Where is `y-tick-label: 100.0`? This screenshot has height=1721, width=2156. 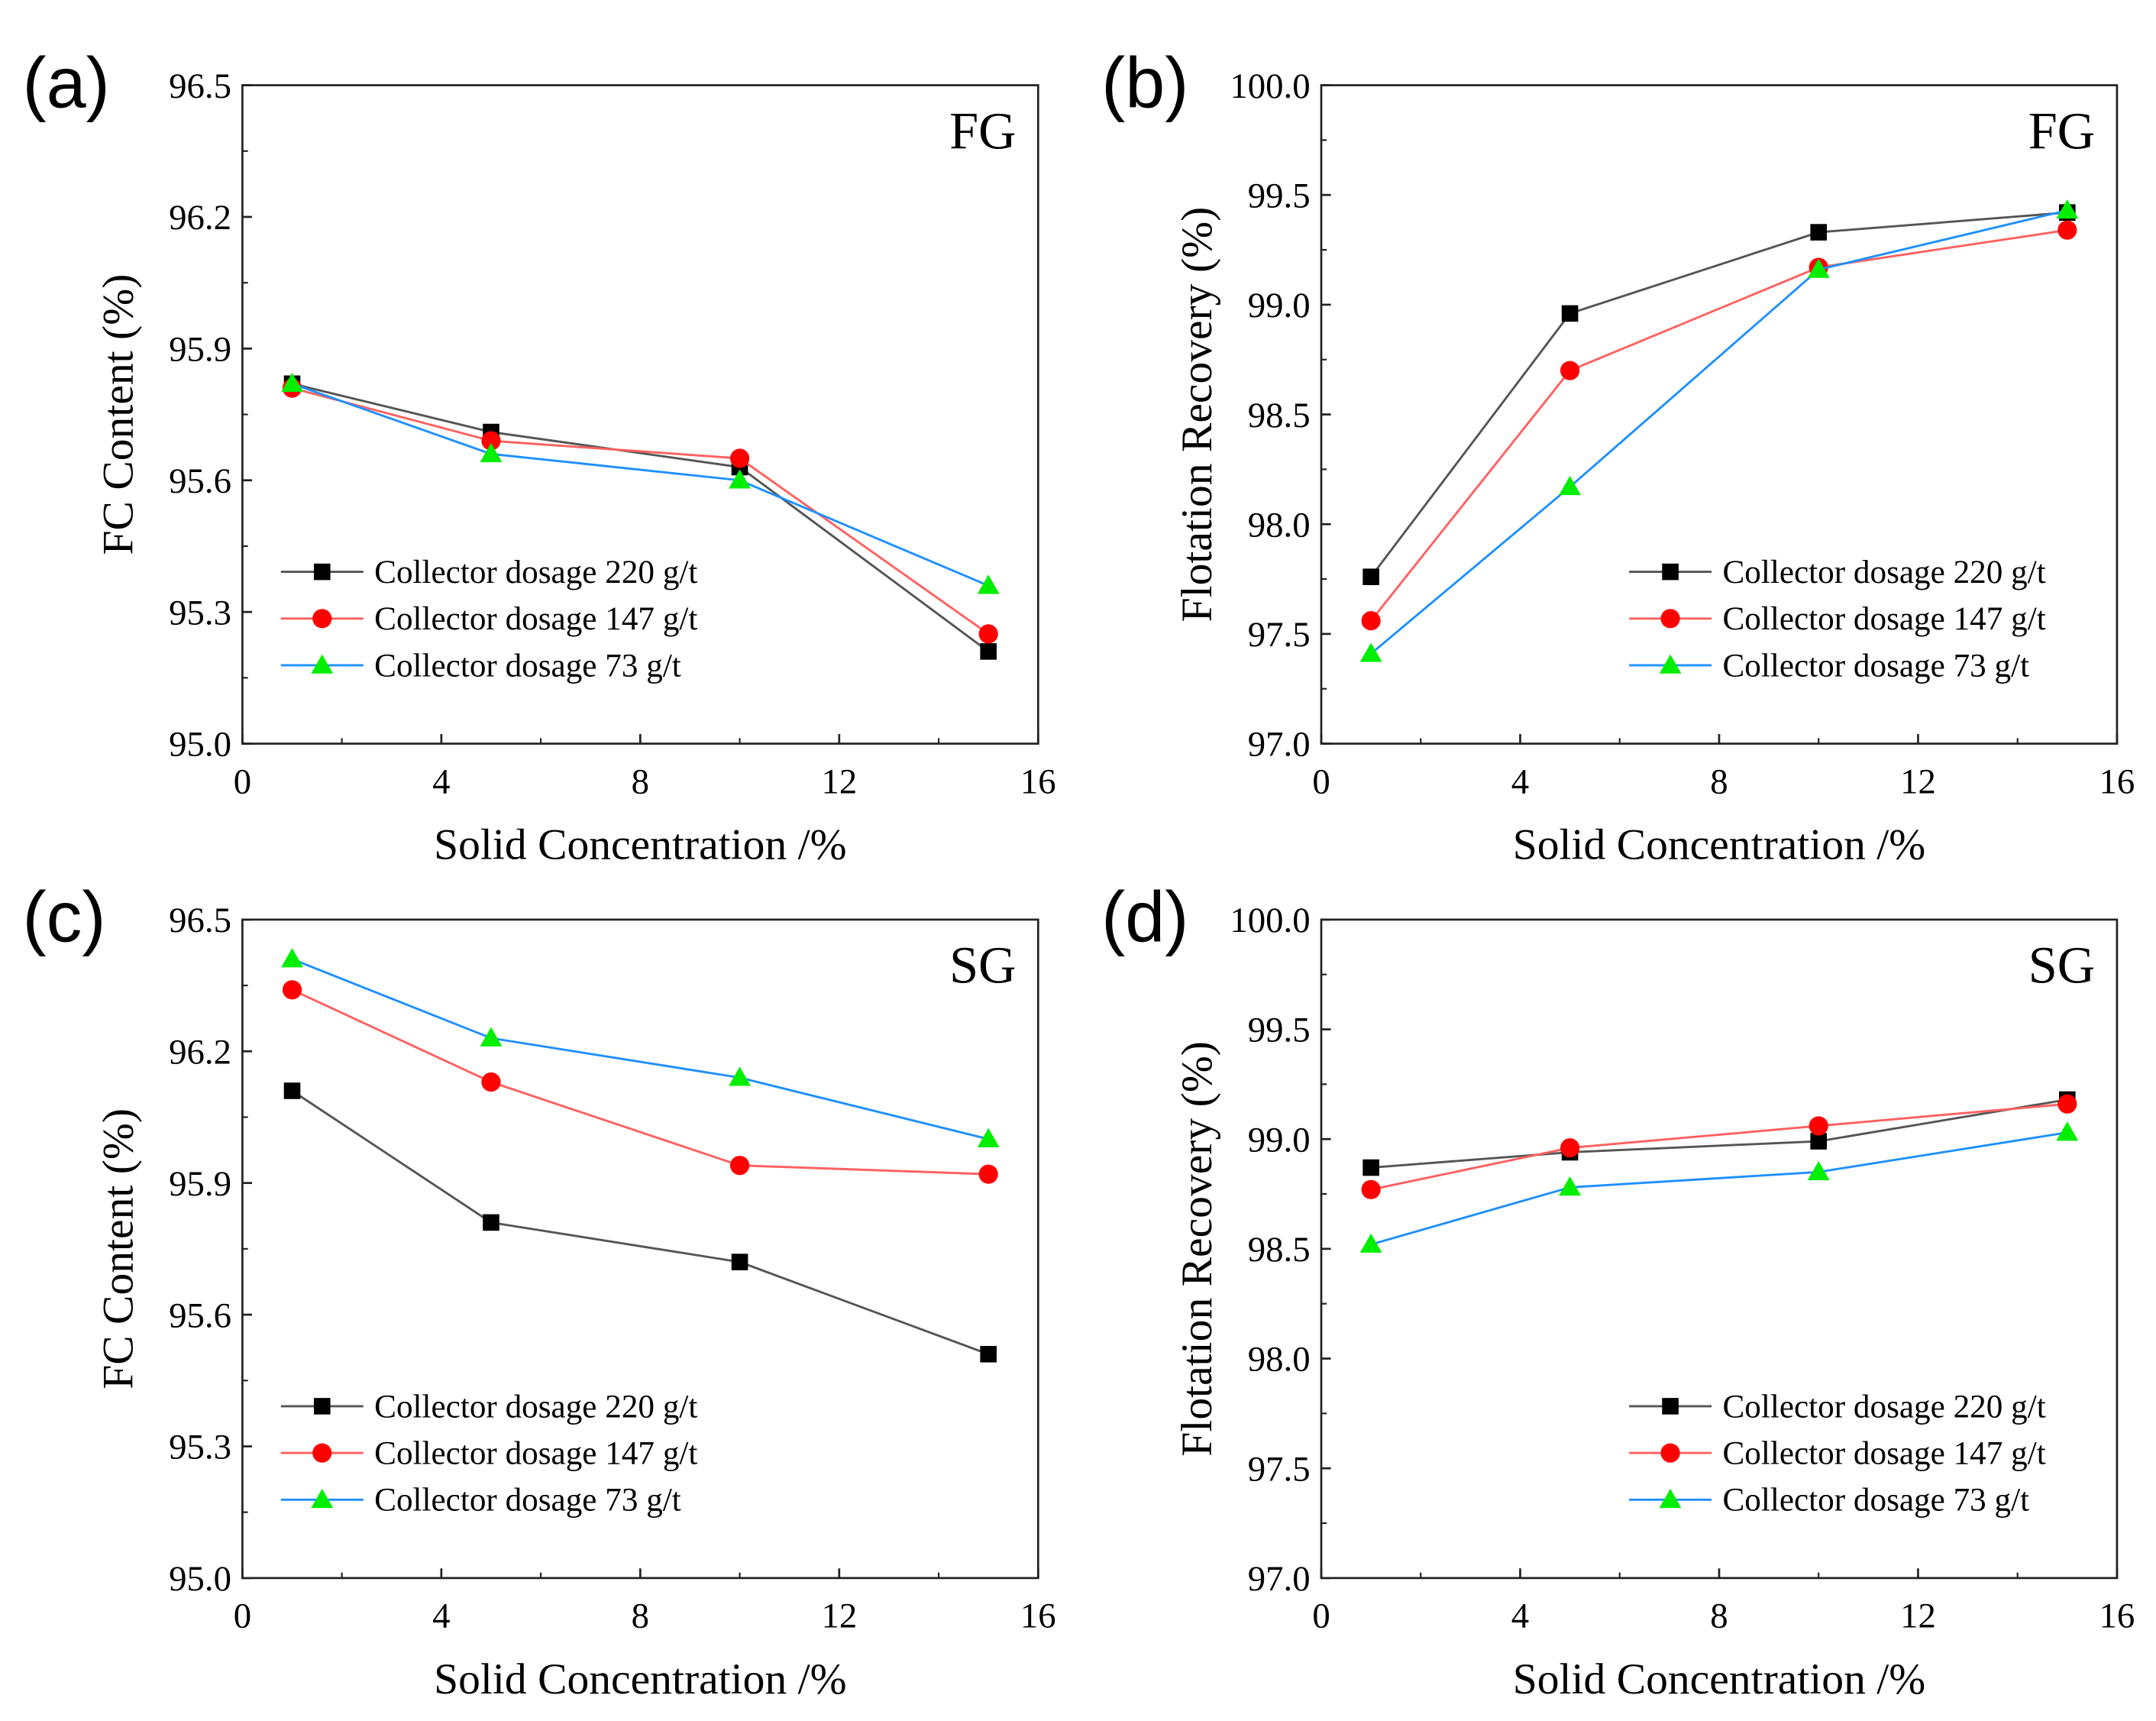
y-tick-label: 100.0 is located at coordinates (1270, 86).